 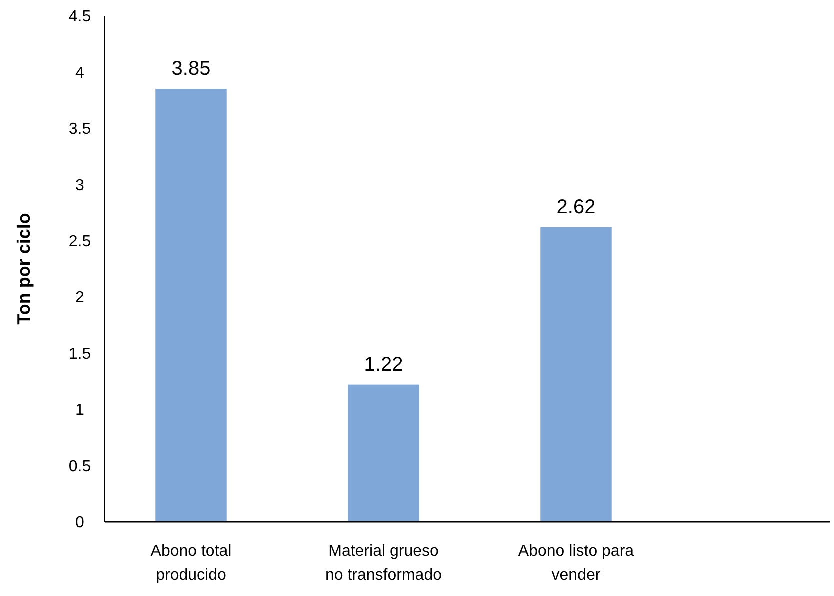 I want to click on x-tick-label: Material grueso no transformado, so click(x=383, y=563).